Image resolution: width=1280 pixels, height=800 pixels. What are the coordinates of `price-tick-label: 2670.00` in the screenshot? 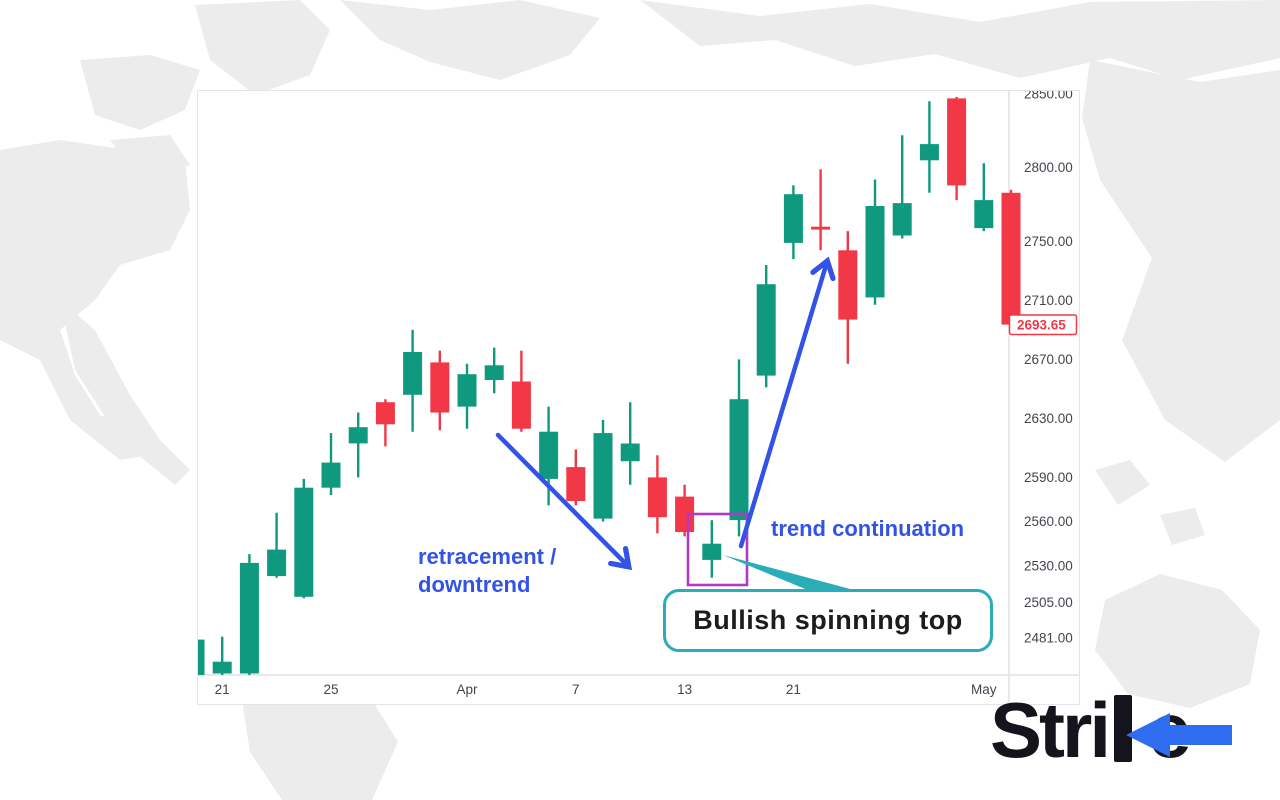 It's located at (1048, 359).